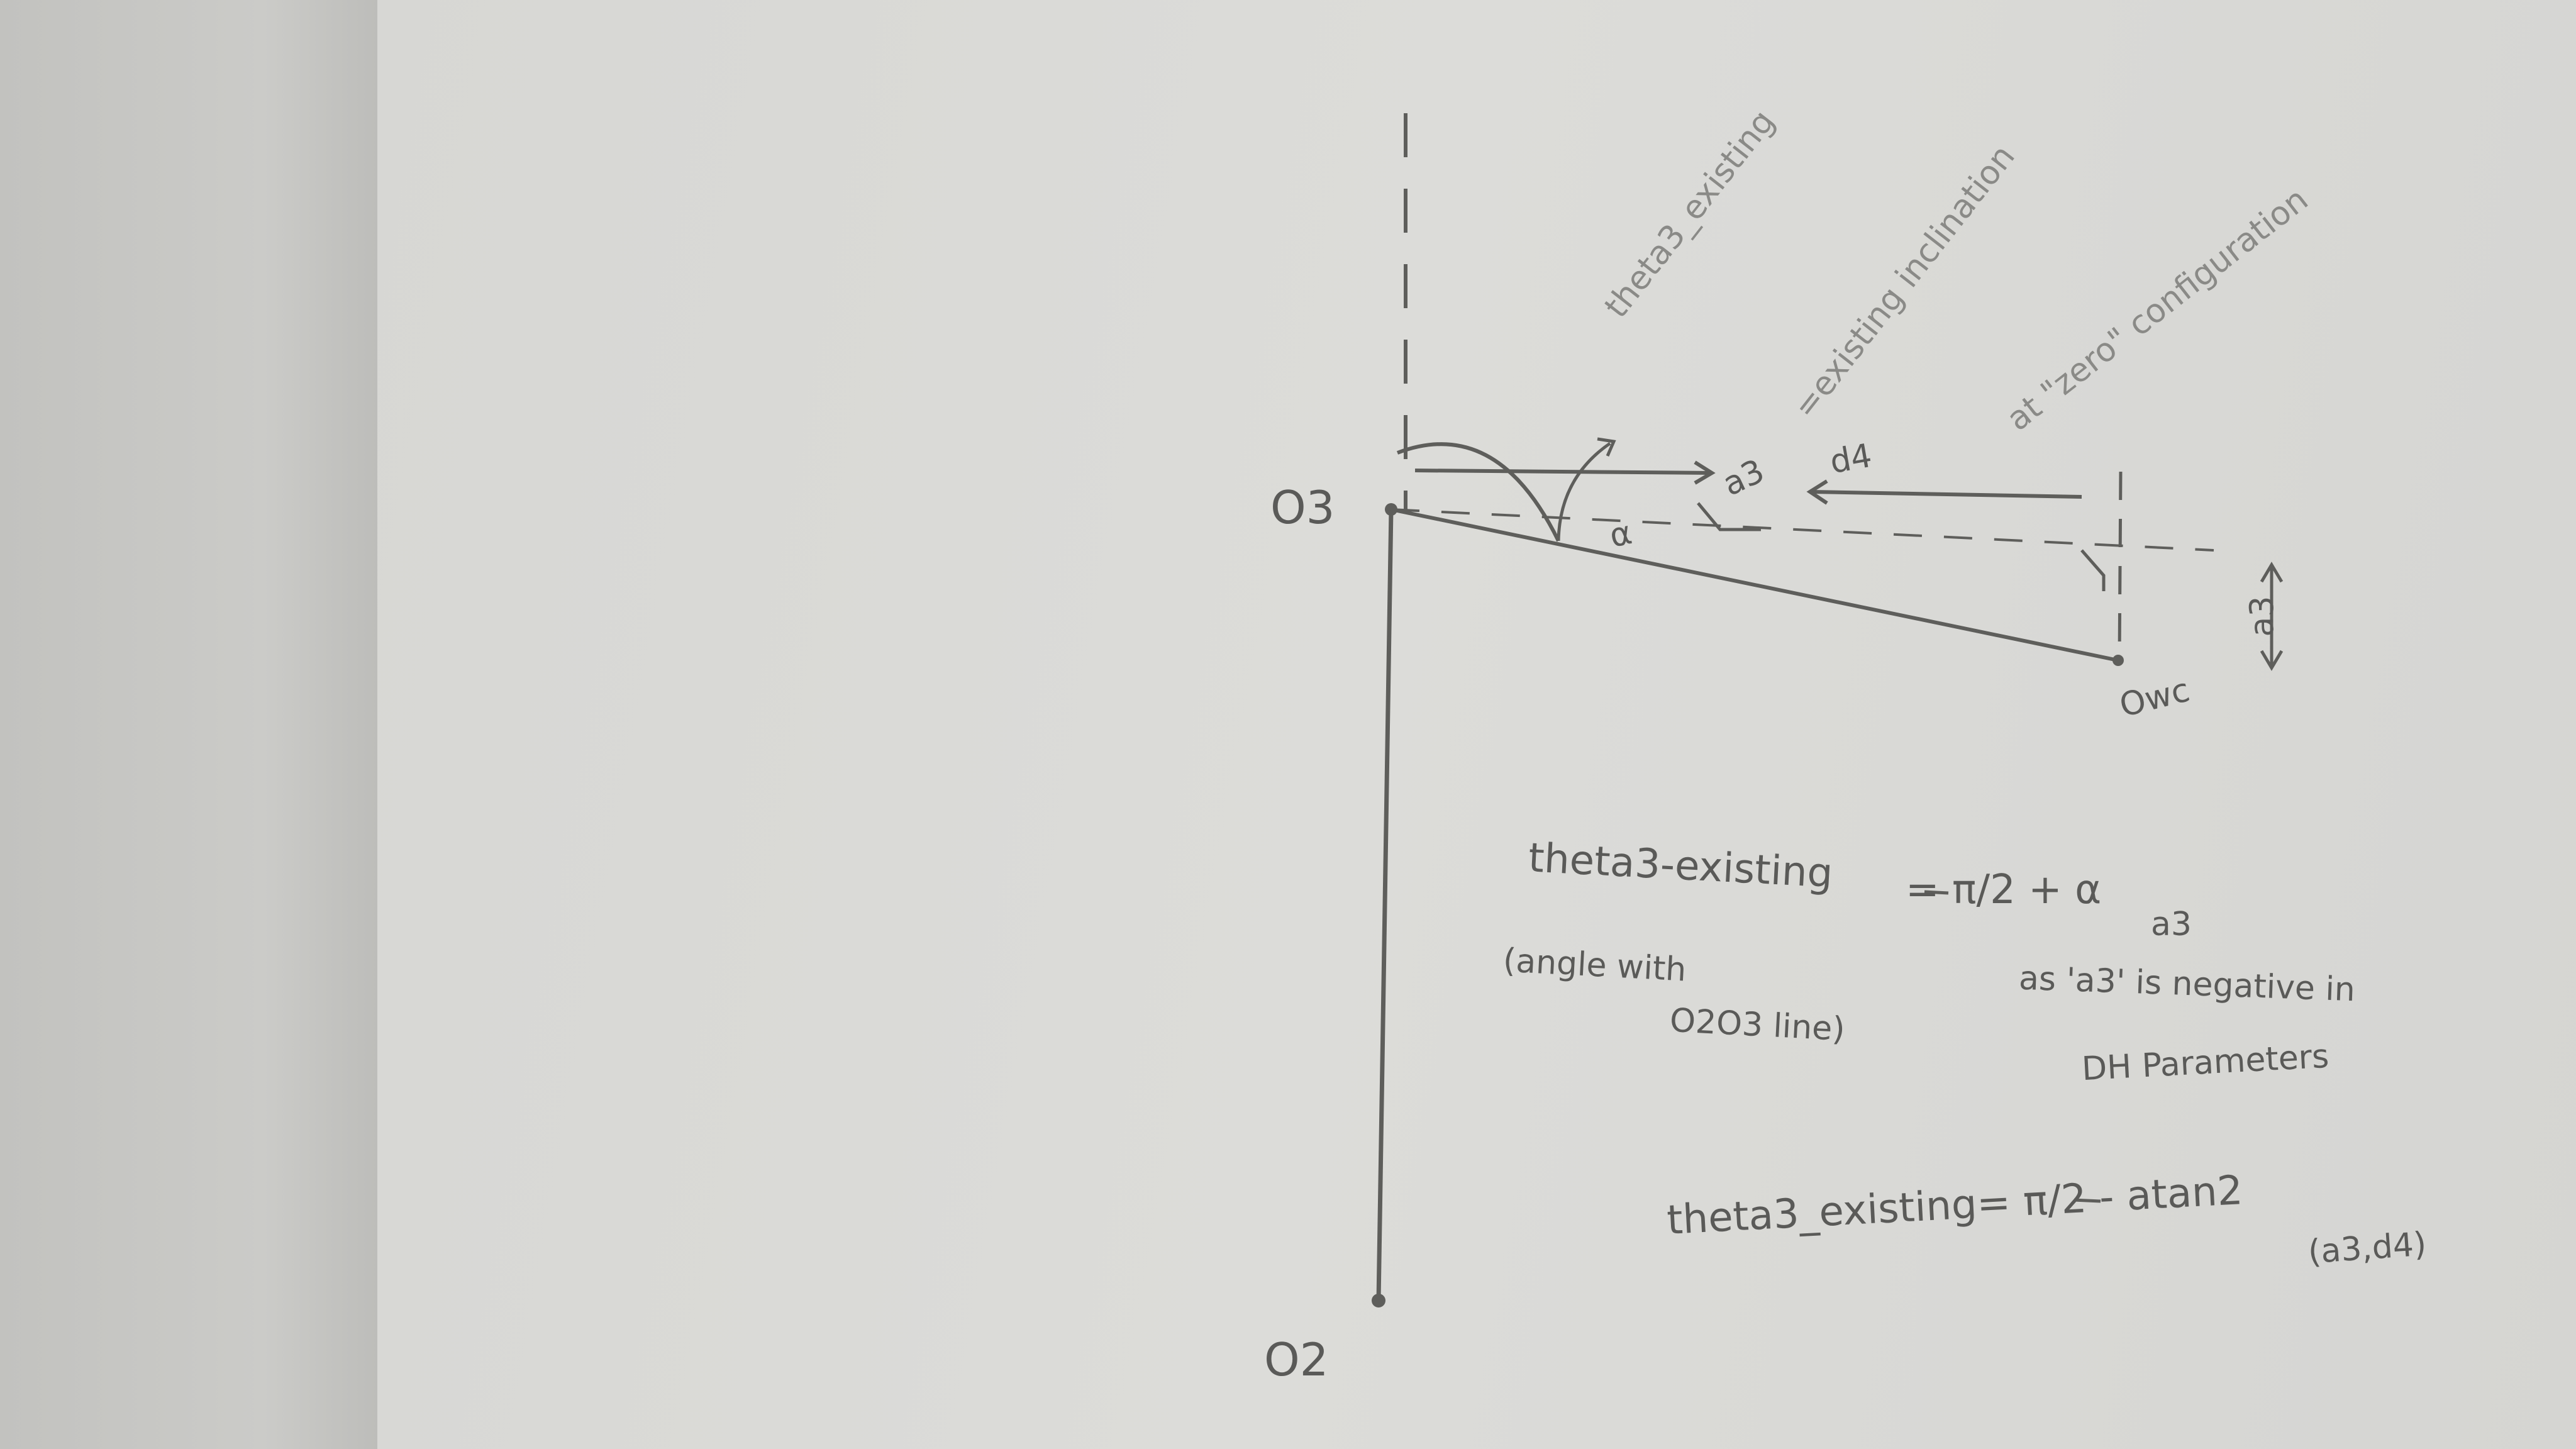 The height and width of the screenshot is (1449, 2576). Describe the element at coordinates (2004, 890) in the screenshot. I see `equation1-rhs: = π/2 + α` at that location.